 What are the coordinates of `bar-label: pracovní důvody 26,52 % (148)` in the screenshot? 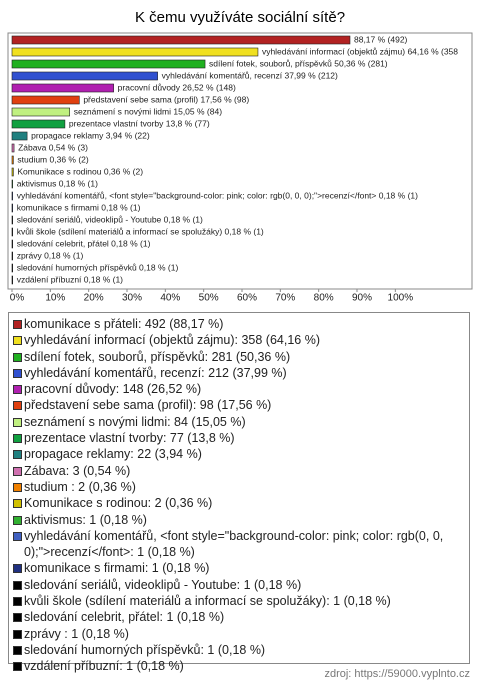 It's located at (177, 87).